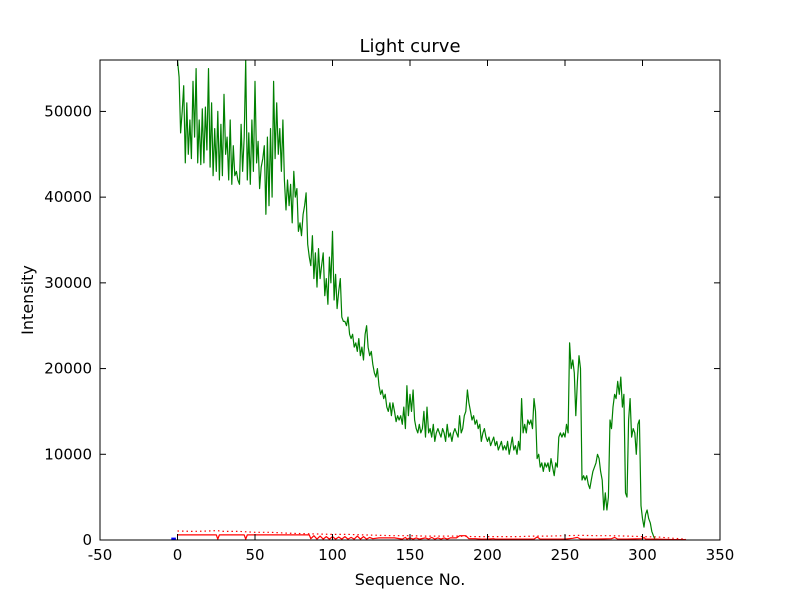 Image resolution: width=800 pixels, height=600 pixels. Describe the element at coordinates (68, 111) in the screenshot. I see `y-tick-label: 50000` at that location.